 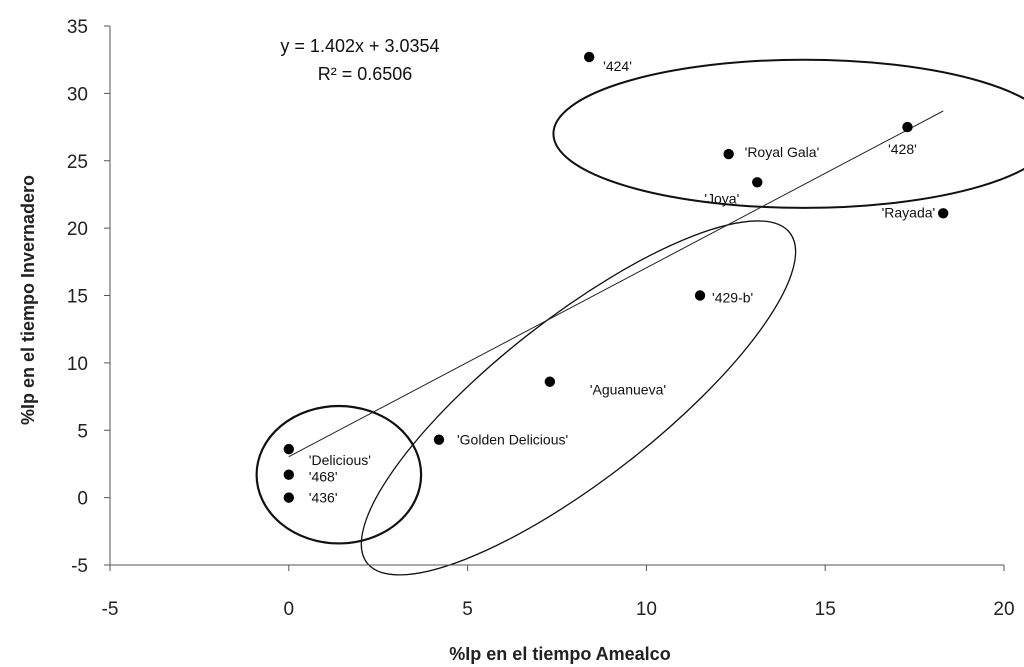 What do you see at coordinates (365, 74) in the screenshot?
I see `trendline-r-squared: R² = 0.6506` at bounding box center [365, 74].